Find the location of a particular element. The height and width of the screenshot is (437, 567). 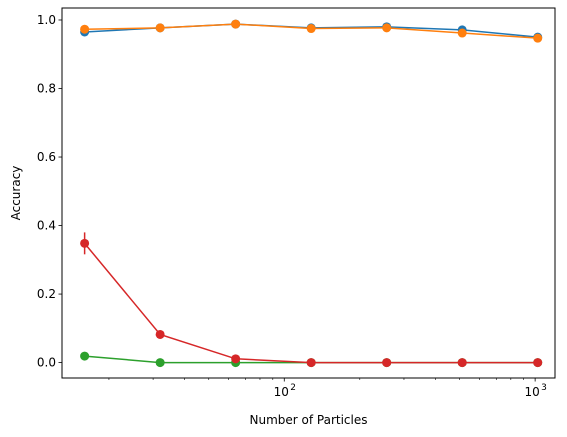

y-tick-label: 0.6 is located at coordinates (46, 157).